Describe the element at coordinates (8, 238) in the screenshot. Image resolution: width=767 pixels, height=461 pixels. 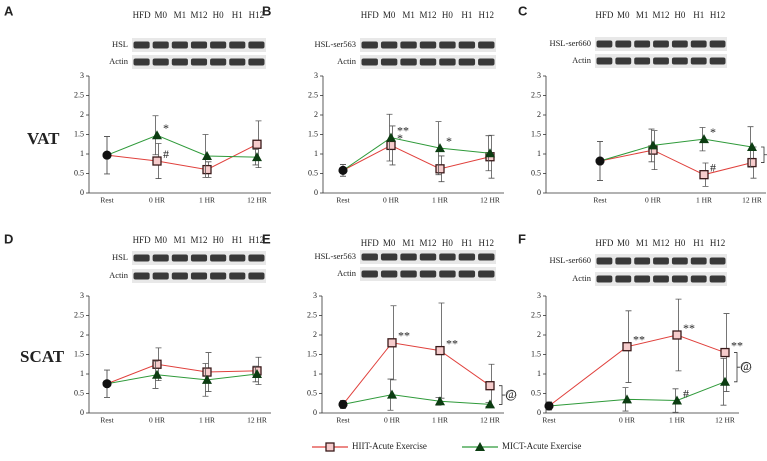
I see `panel-letter: D` at that location.